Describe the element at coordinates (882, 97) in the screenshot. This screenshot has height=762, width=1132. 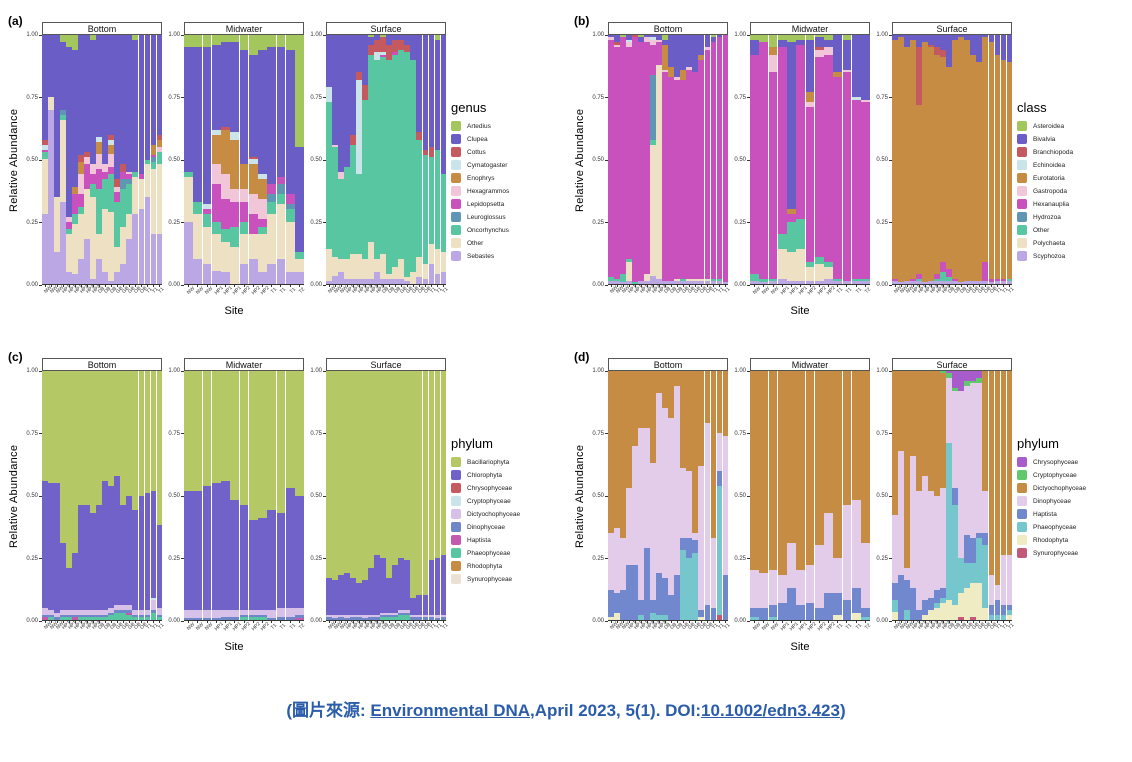
I see `y-tick-label: 0.75` at that location.